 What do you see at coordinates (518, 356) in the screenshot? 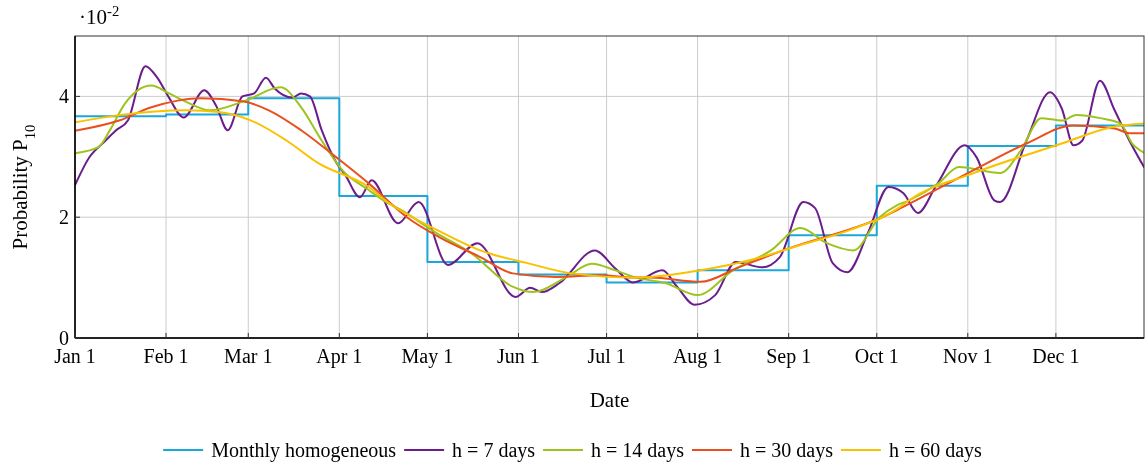
I see `x-tick-label: Jun 1` at bounding box center [518, 356].